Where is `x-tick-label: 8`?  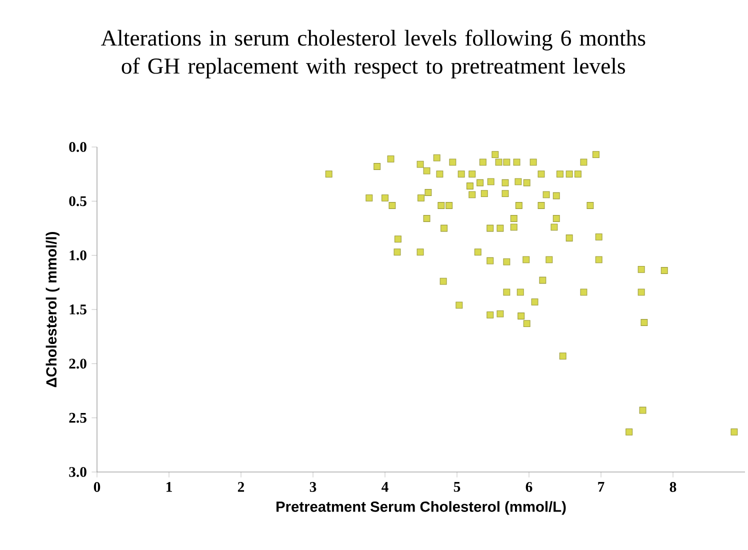 x-tick-label: 8 is located at coordinates (673, 487).